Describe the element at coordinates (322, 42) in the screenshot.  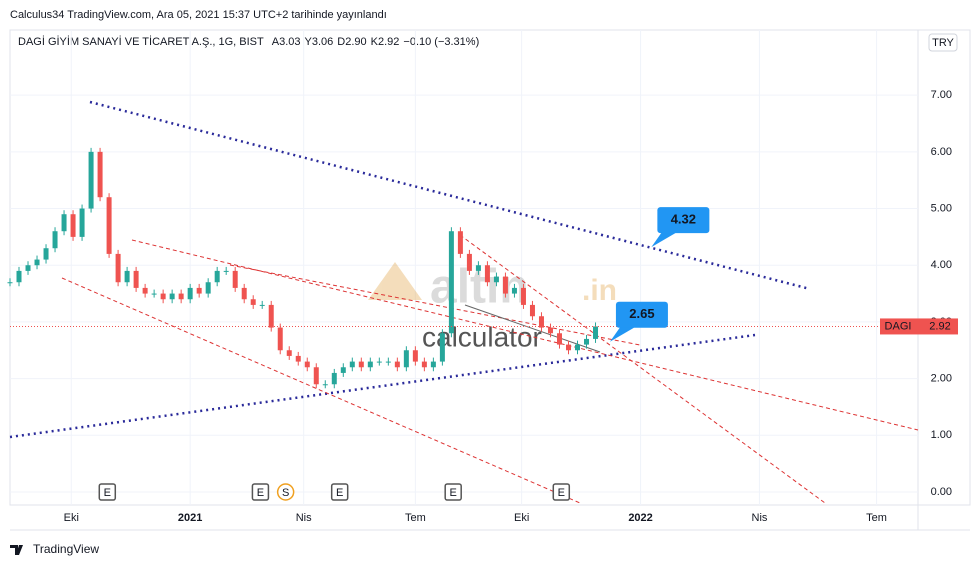
I see `ohlc-value: 3.06` at that location.